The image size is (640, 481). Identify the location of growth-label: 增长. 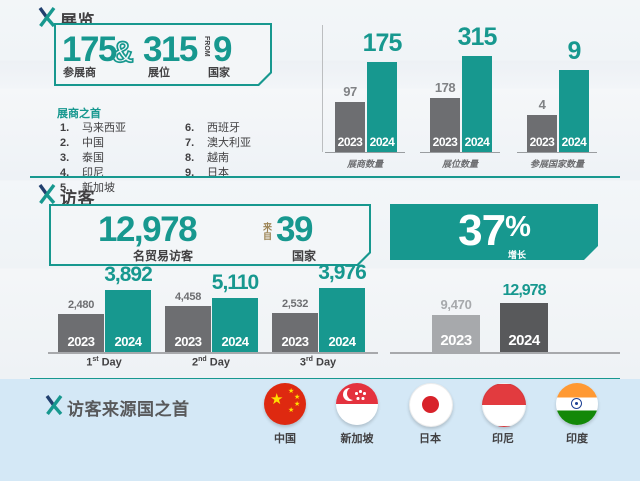
(517, 255).